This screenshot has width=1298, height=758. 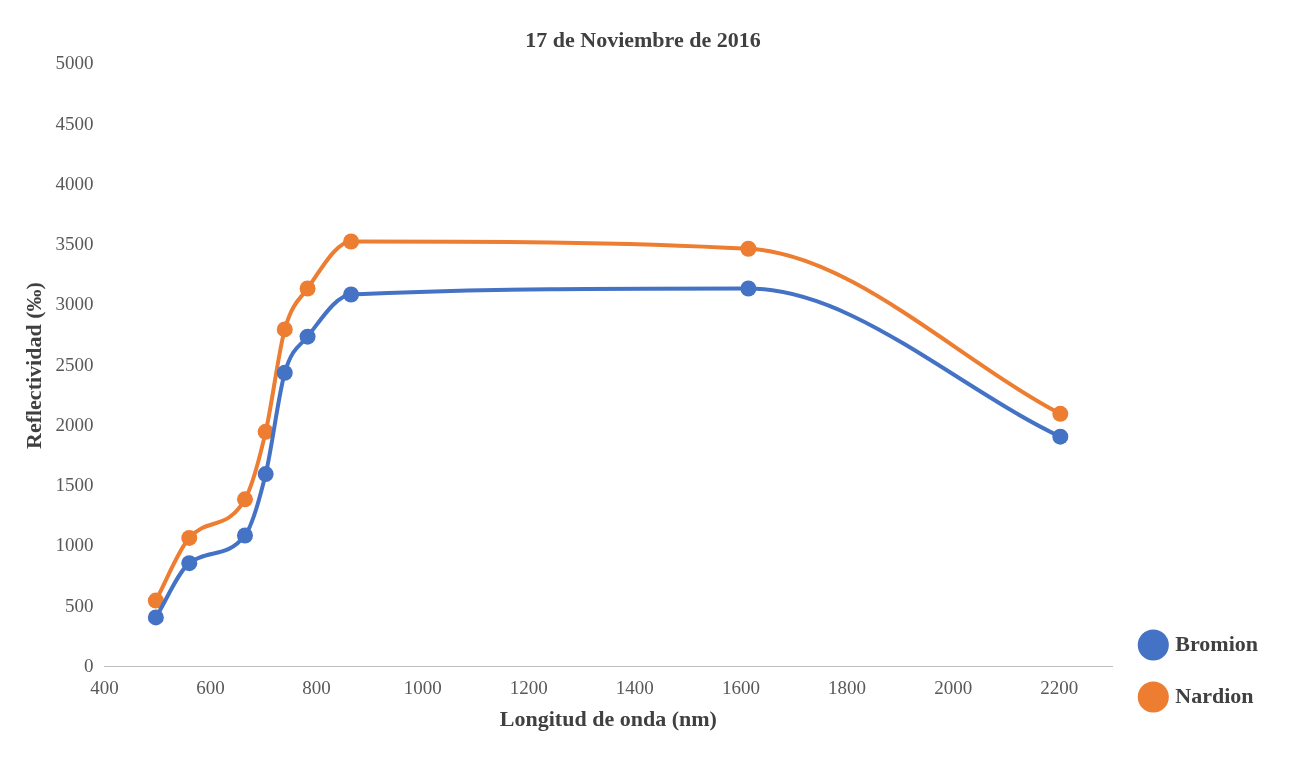 What do you see at coordinates (79, 605) in the screenshot?
I see `y-tick-label: 500` at bounding box center [79, 605].